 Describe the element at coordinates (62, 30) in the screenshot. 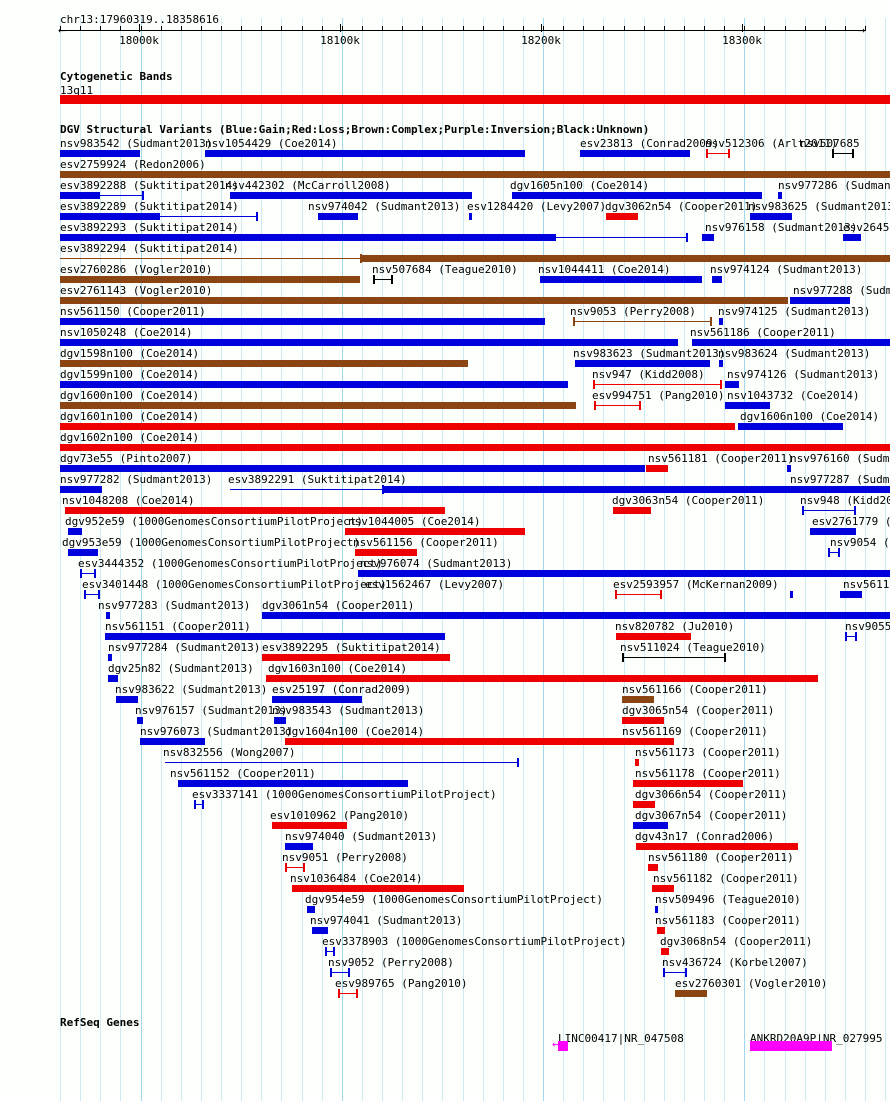

I see `scroll-left-arrow-icon: ←` at that location.